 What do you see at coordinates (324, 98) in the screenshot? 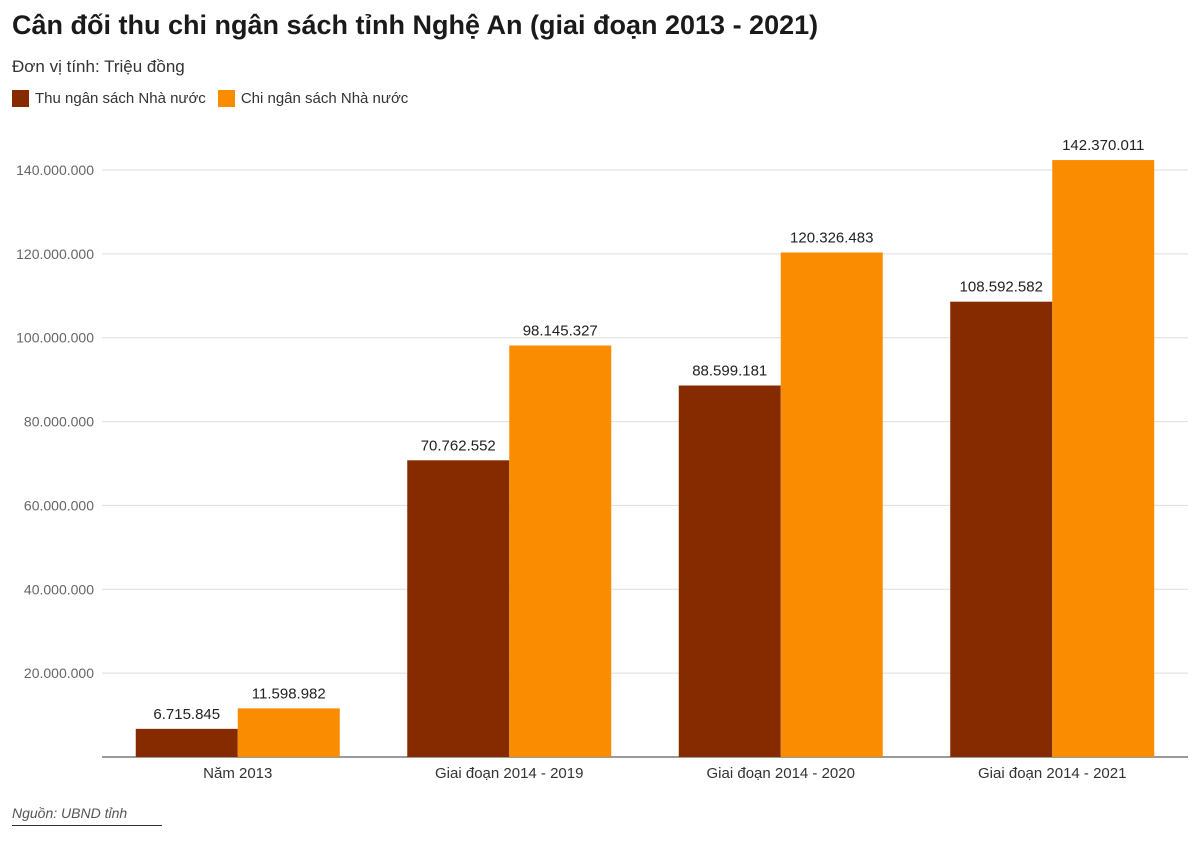
I see `legend-label-chi: Chi ngân sách Nhà nước` at bounding box center [324, 98].